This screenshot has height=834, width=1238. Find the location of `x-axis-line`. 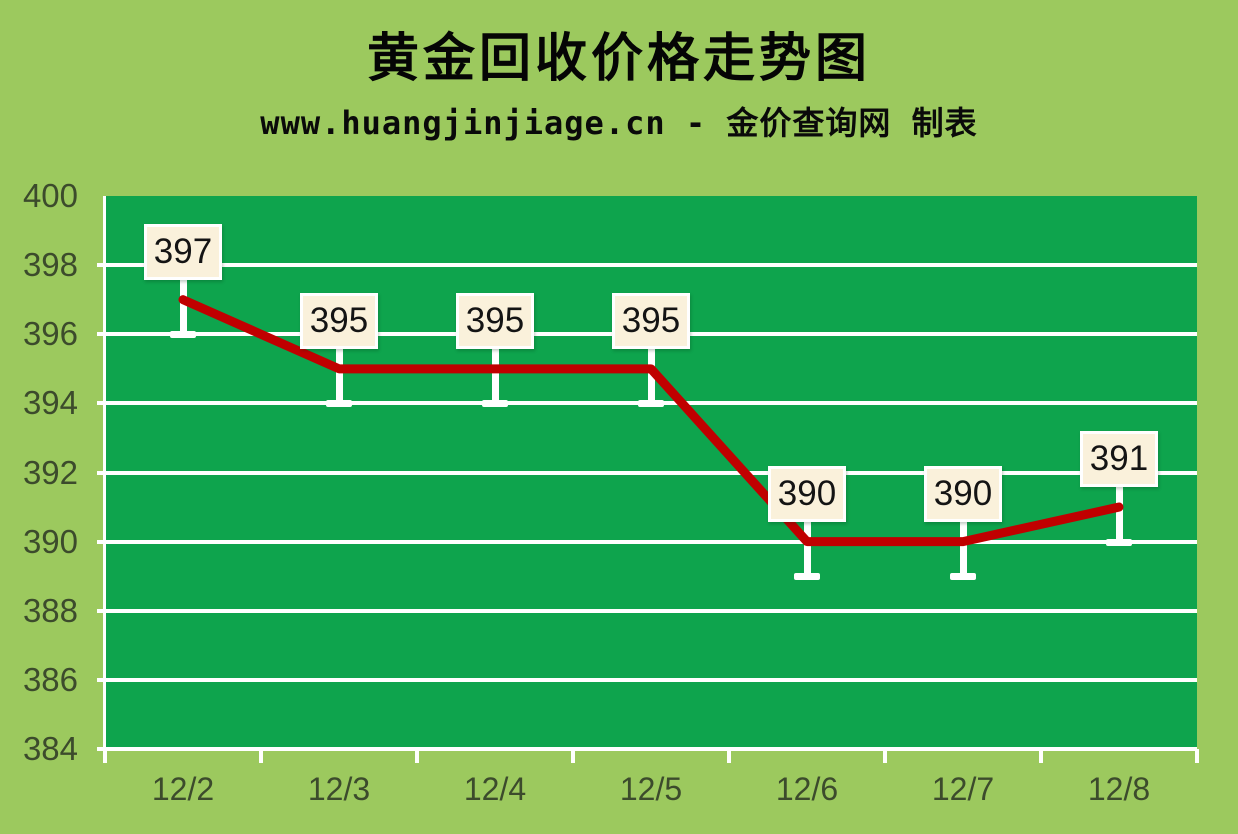

x-axis-line is located at coordinates (647, 749).